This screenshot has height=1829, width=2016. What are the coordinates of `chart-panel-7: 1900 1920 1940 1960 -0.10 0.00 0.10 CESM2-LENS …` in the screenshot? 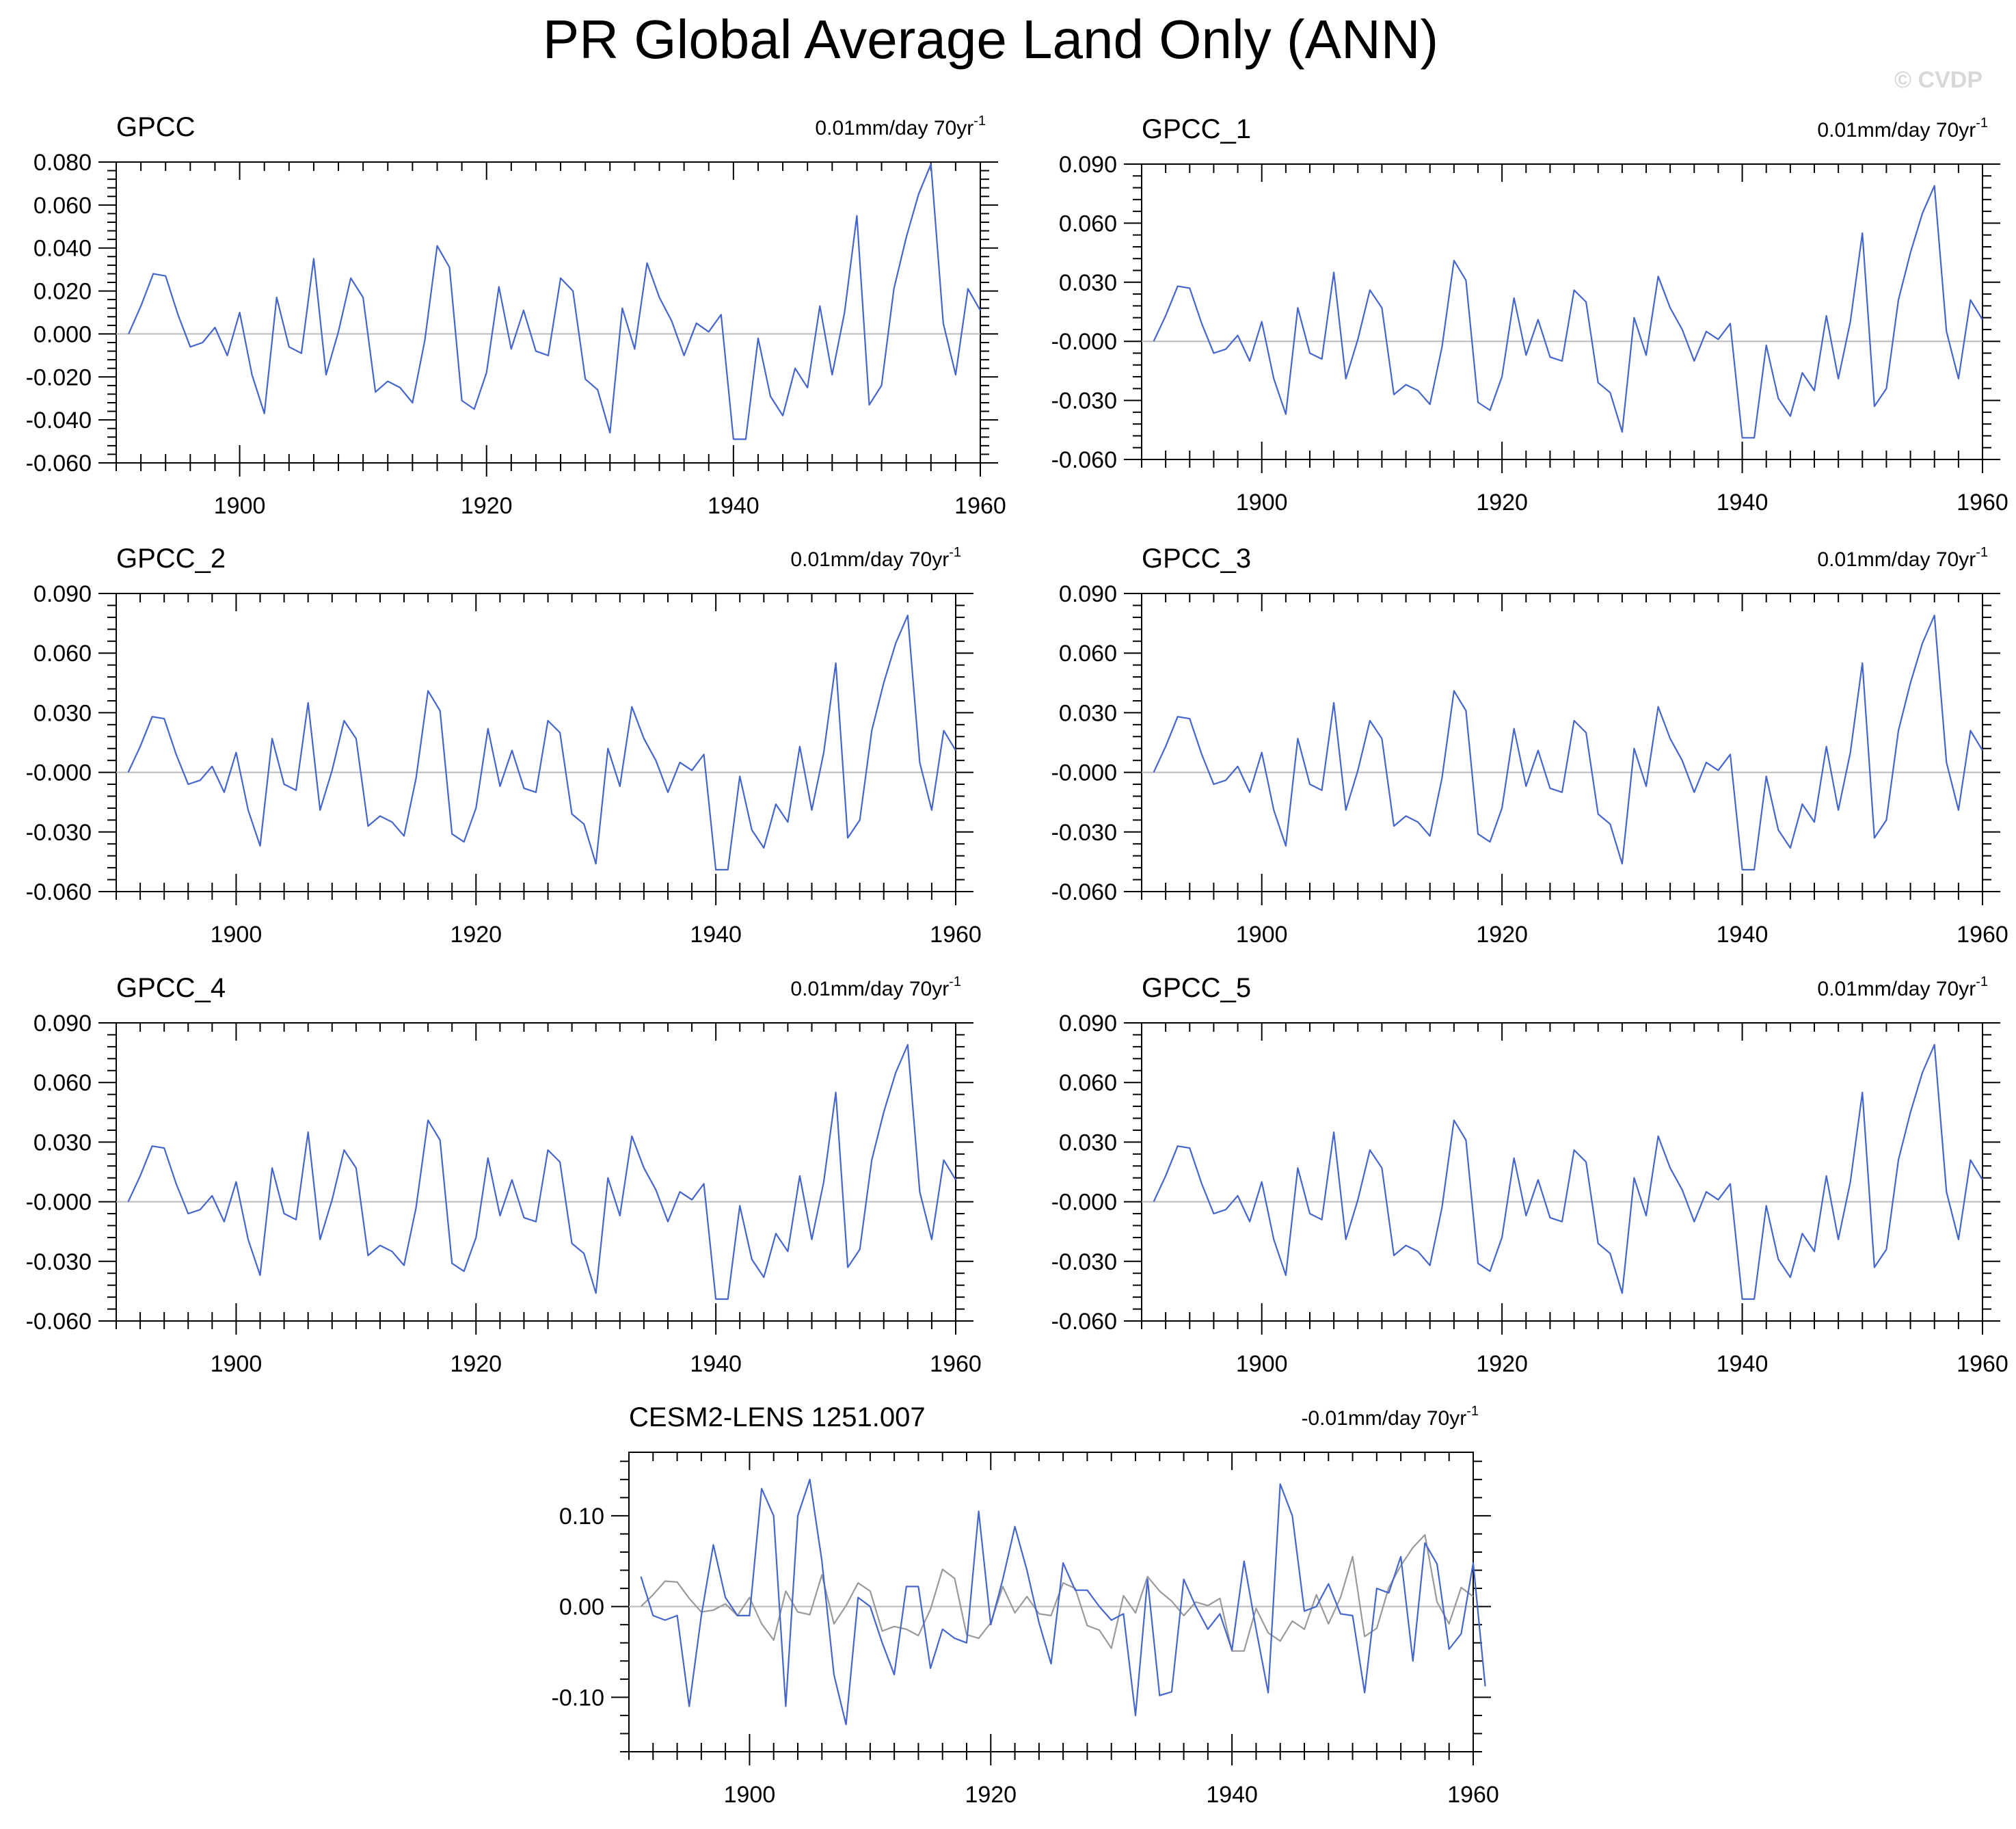 It's located at (1025, 1605).